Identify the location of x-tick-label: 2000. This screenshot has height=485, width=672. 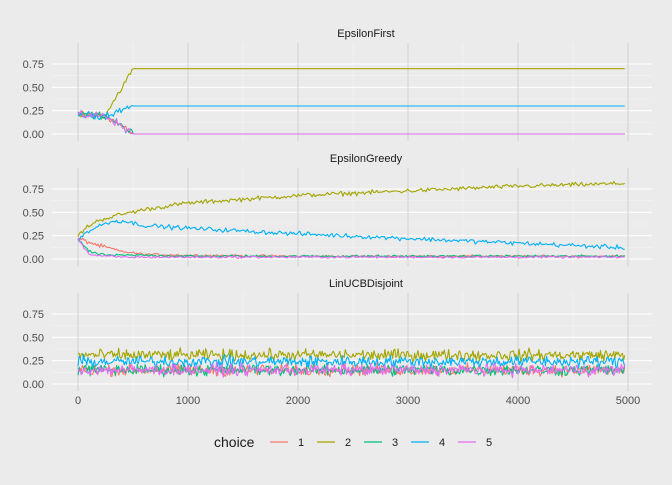
(298, 401).